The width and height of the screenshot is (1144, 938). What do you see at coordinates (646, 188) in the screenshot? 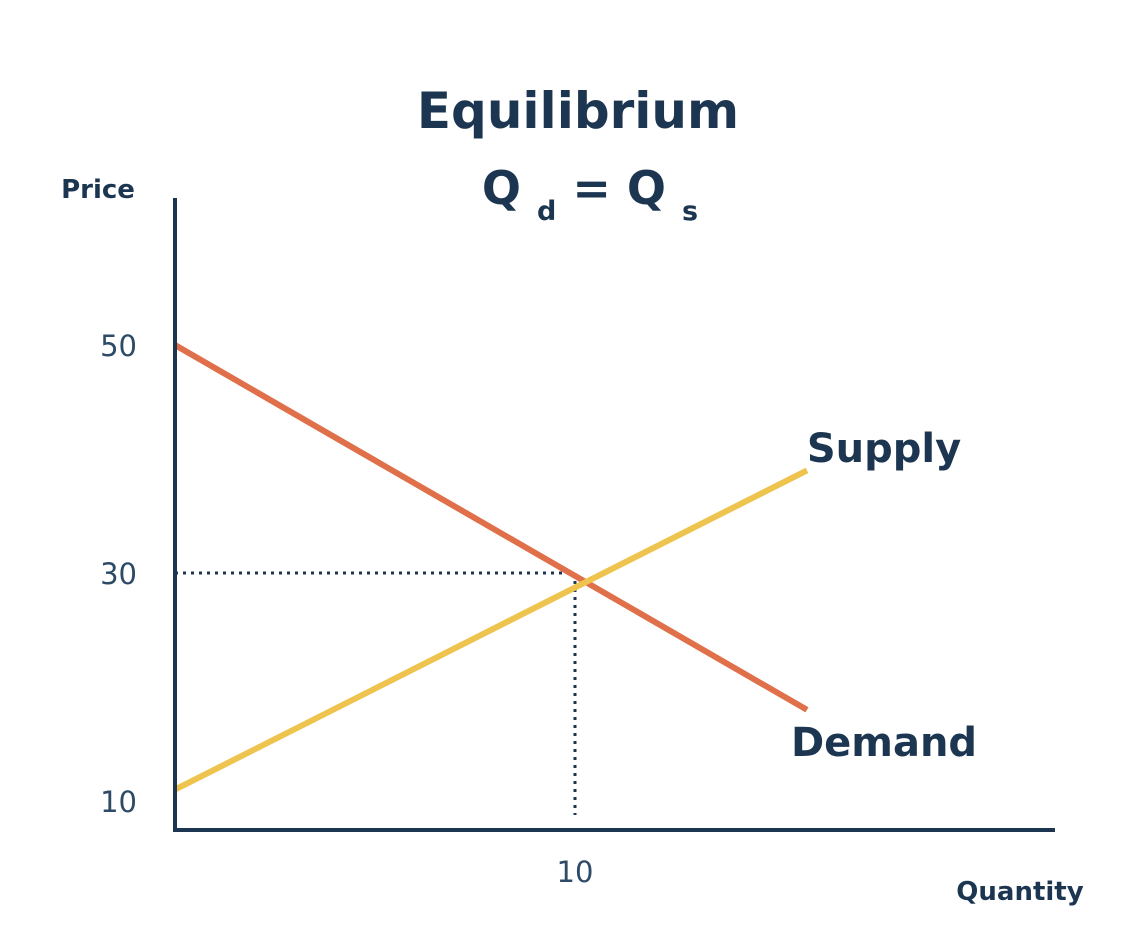
I see `title-q-supply: Q` at bounding box center [646, 188].